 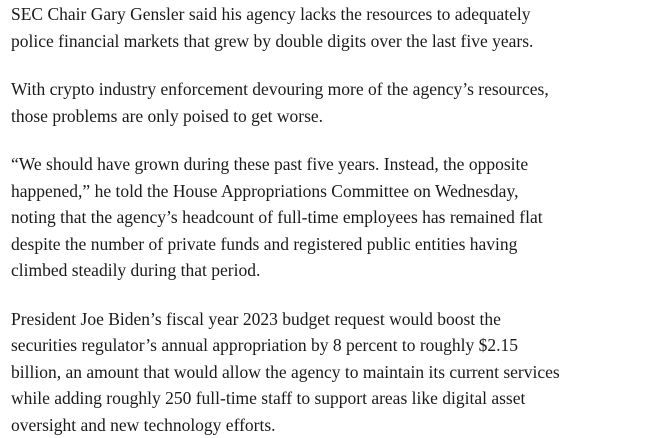 I want to click on text-line: climbed steadily during that period., so click(x=328, y=270).